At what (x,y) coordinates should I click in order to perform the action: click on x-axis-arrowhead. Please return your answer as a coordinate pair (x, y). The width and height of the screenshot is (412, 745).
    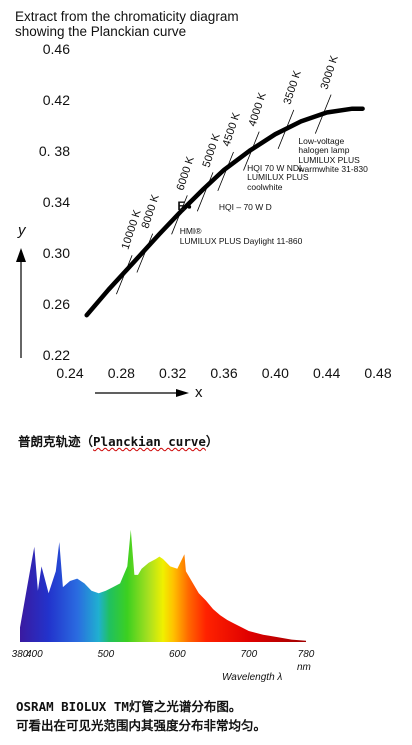
    Looking at the image, I should click on (182, 393).